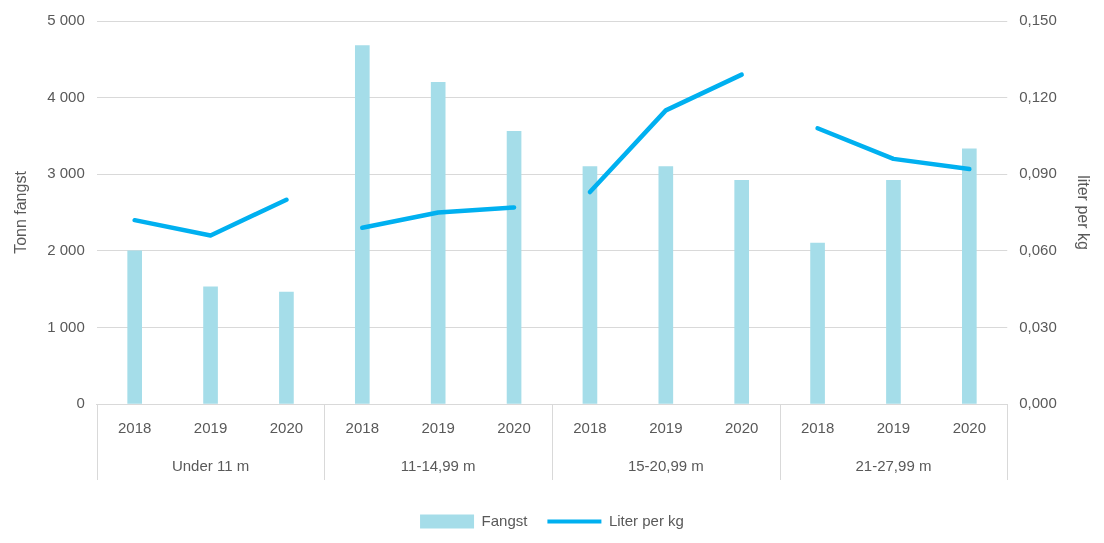 Image resolution: width=1104 pixels, height=543 pixels. I want to click on y2-axis-title: liter per kg, so click(1083, 212).